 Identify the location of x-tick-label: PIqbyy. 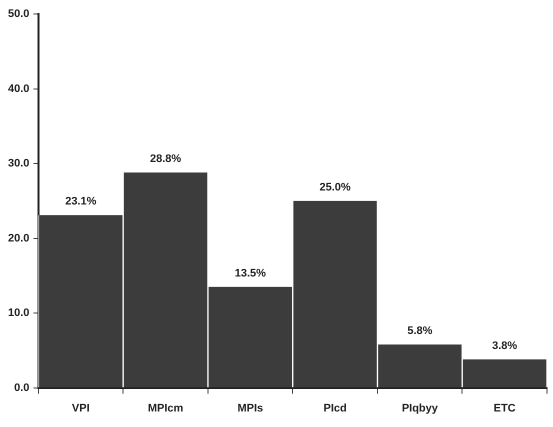
(420, 408).